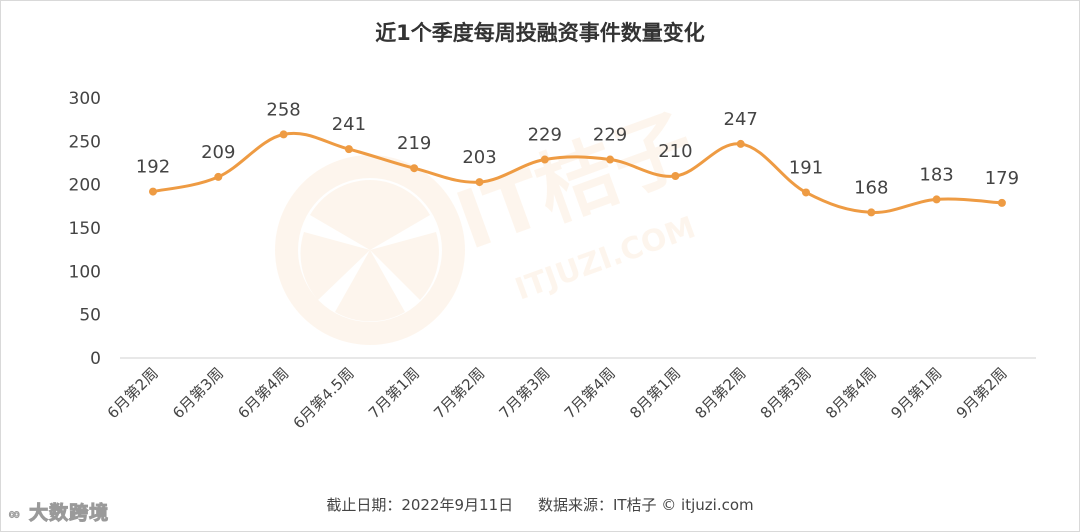 The height and width of the screenshot is (532, 1080). Describe the element at coordinates (370, 250) in the screenshot. I see `watermark-orange-logo` at that location.